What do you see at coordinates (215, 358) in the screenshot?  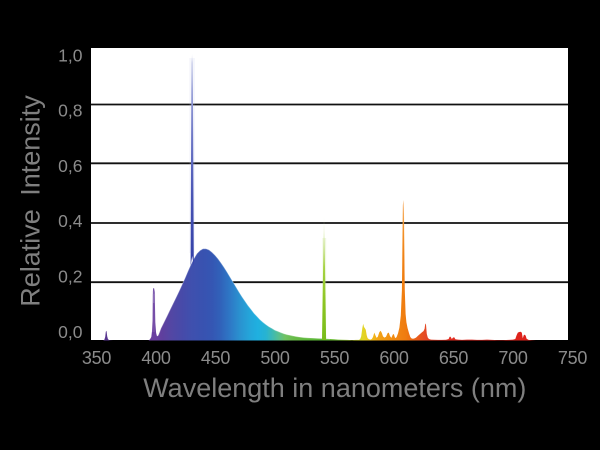 I see `svg-text: 450` at bounding box center [215, 358].